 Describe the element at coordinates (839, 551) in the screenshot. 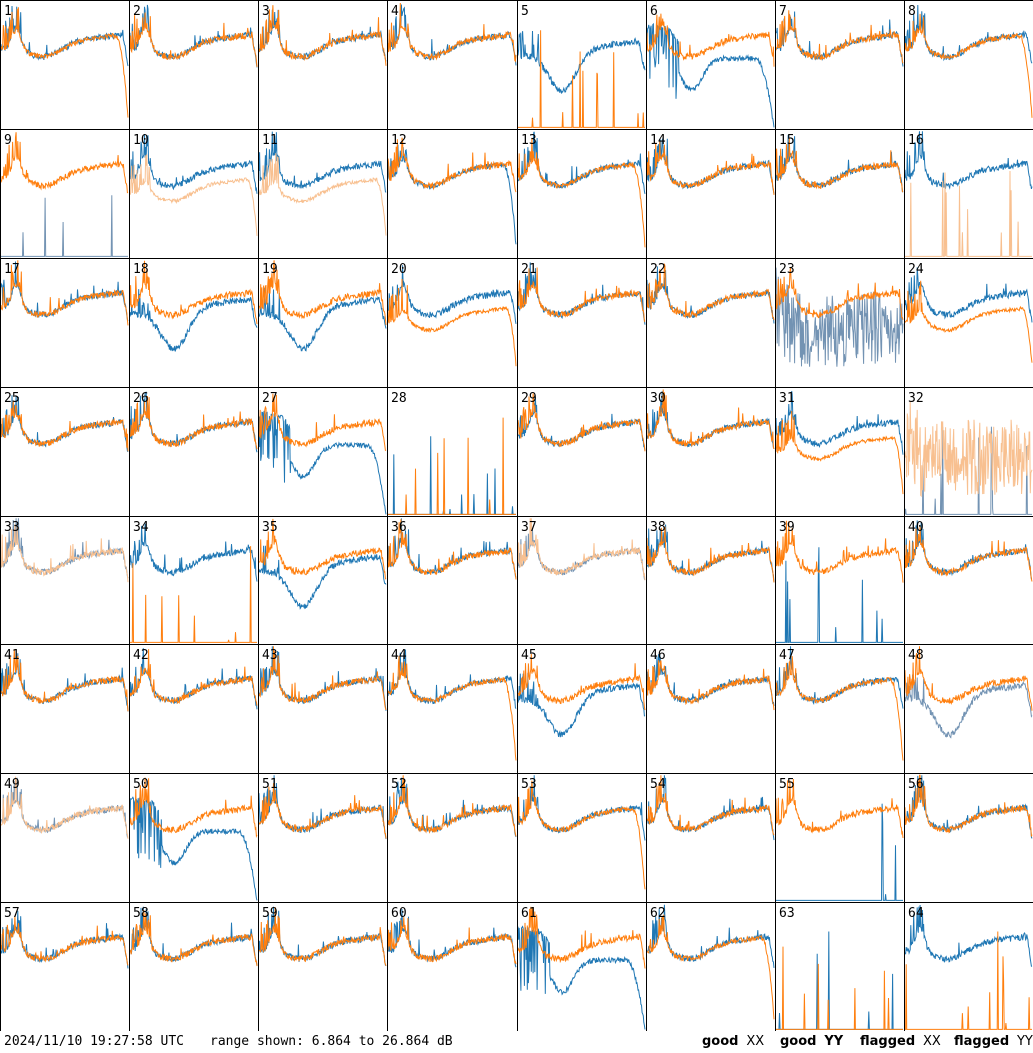

I see `panel-39-yy-line` at that location.